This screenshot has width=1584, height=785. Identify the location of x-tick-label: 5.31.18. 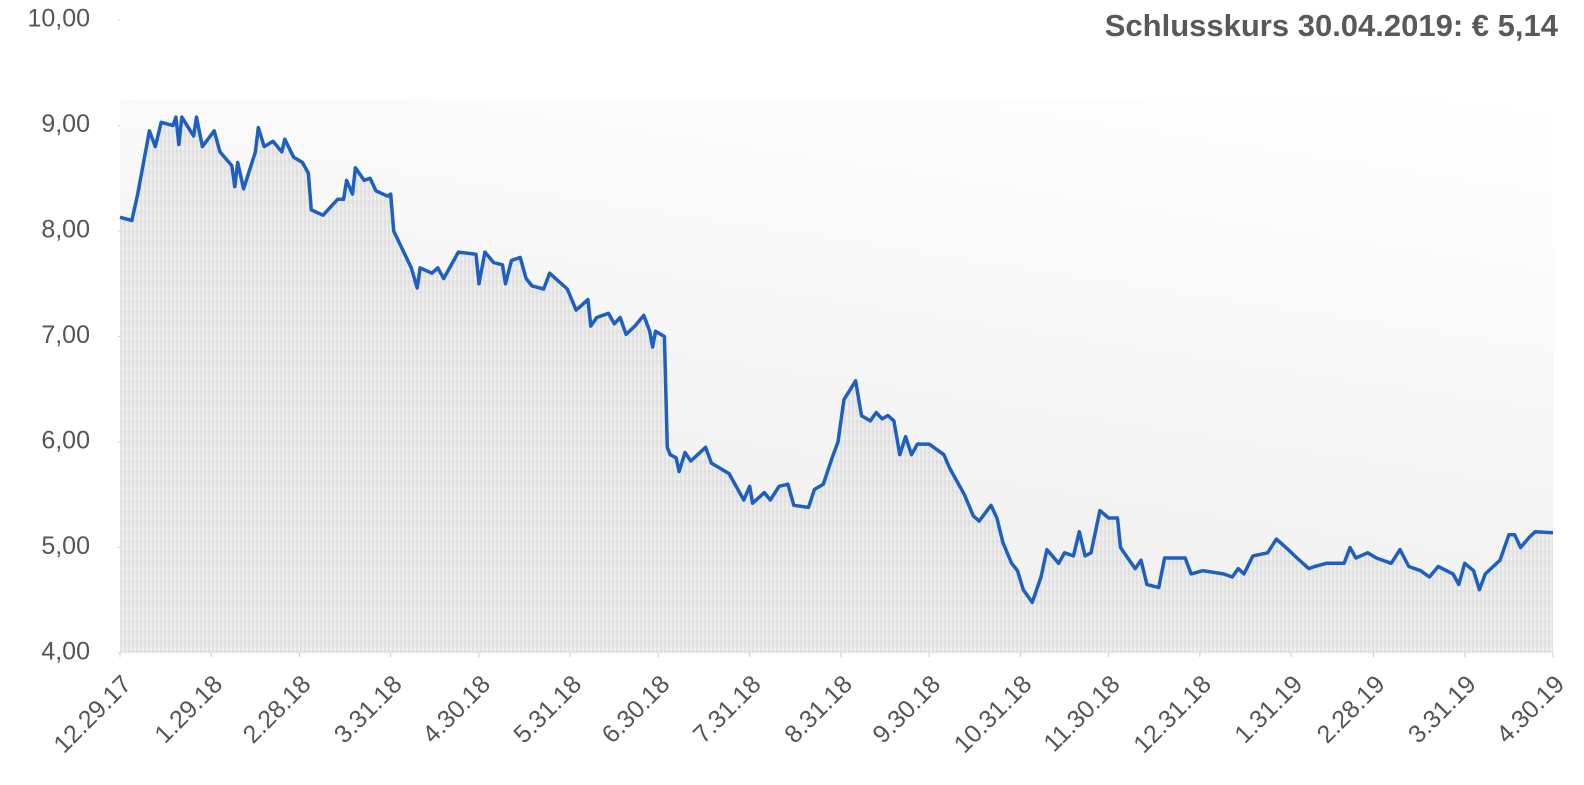
(547, 709).